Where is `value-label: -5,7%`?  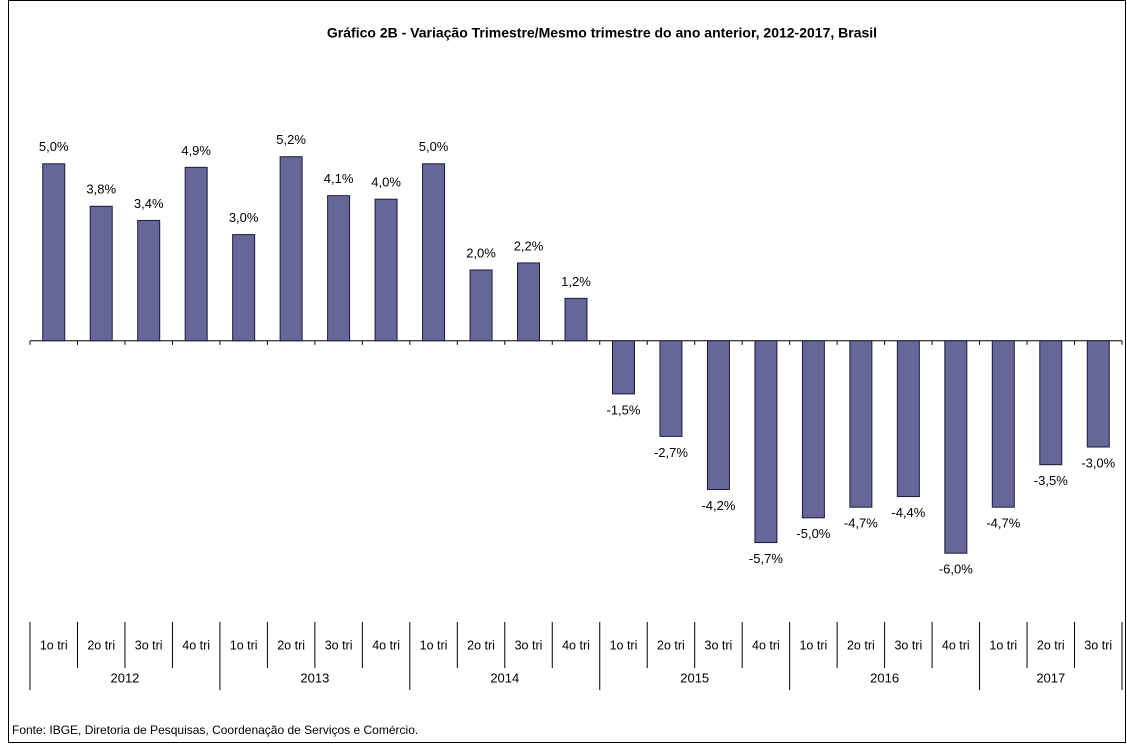 value-label: -5,7% is located at coordinates (766, 558).